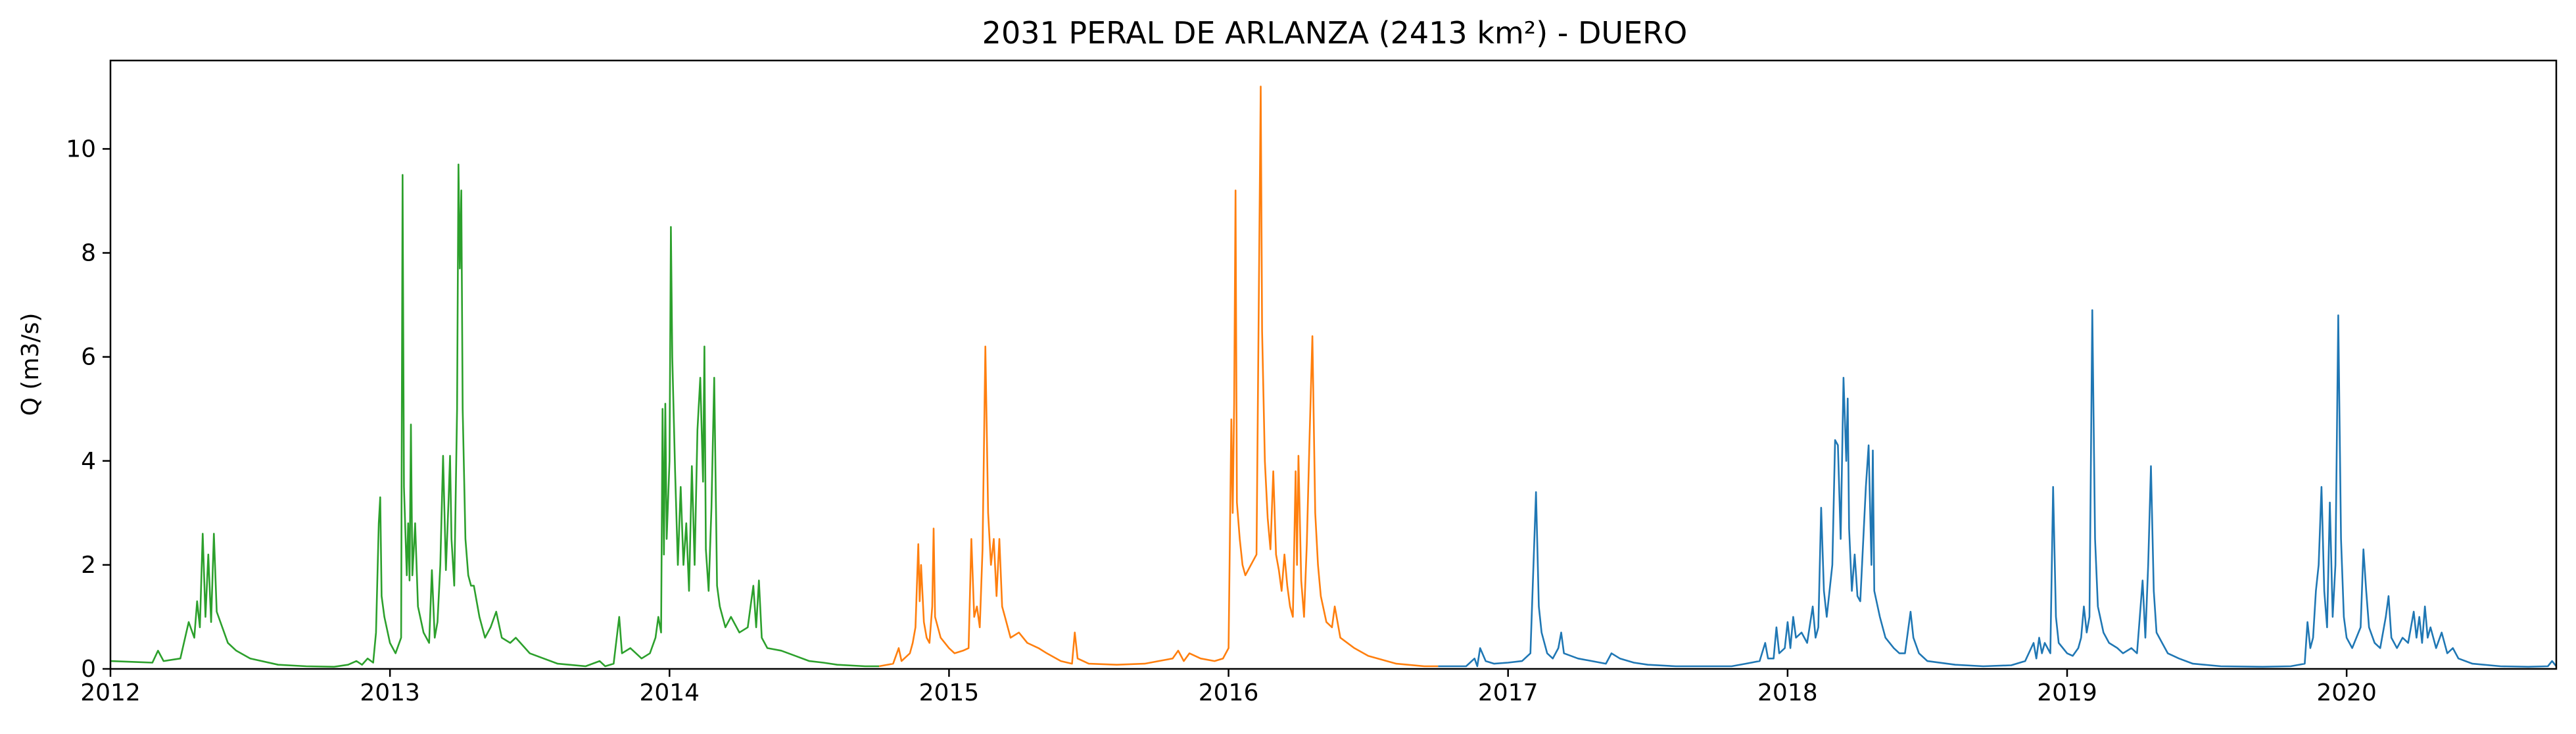 Image resolution: width=2576 pixels, height=734 pixels. I want to click on y-tick-label: 8, so click(88, 254).